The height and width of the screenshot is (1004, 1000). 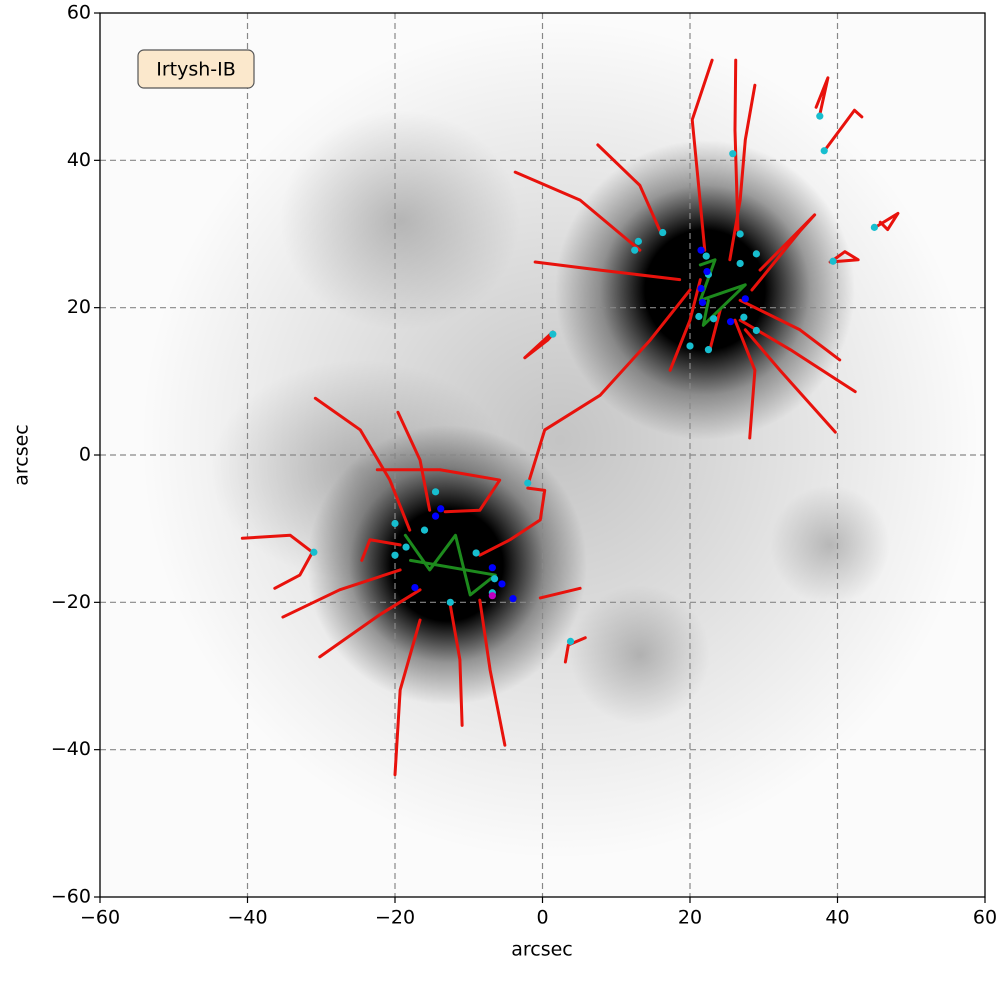 What do you see at coordinates (542, 950) in the screenshot?
I see `x-axis-label: arcsec` at bounding box center [542, 950].